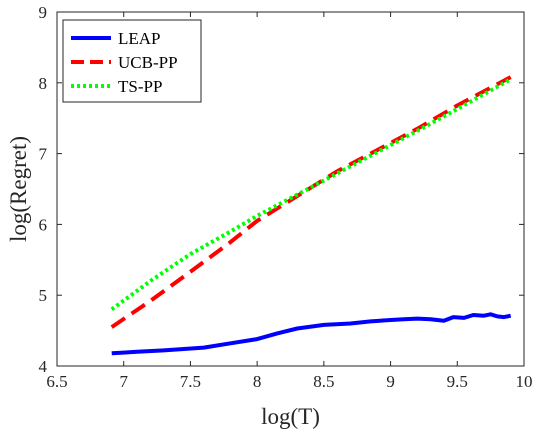 Image resolution: width=537 pixels, height=434 pixels. Describe the element at coordinates (148, 62) in the screenshot. I see `legend-entry-label: UCB-PP` at that location.